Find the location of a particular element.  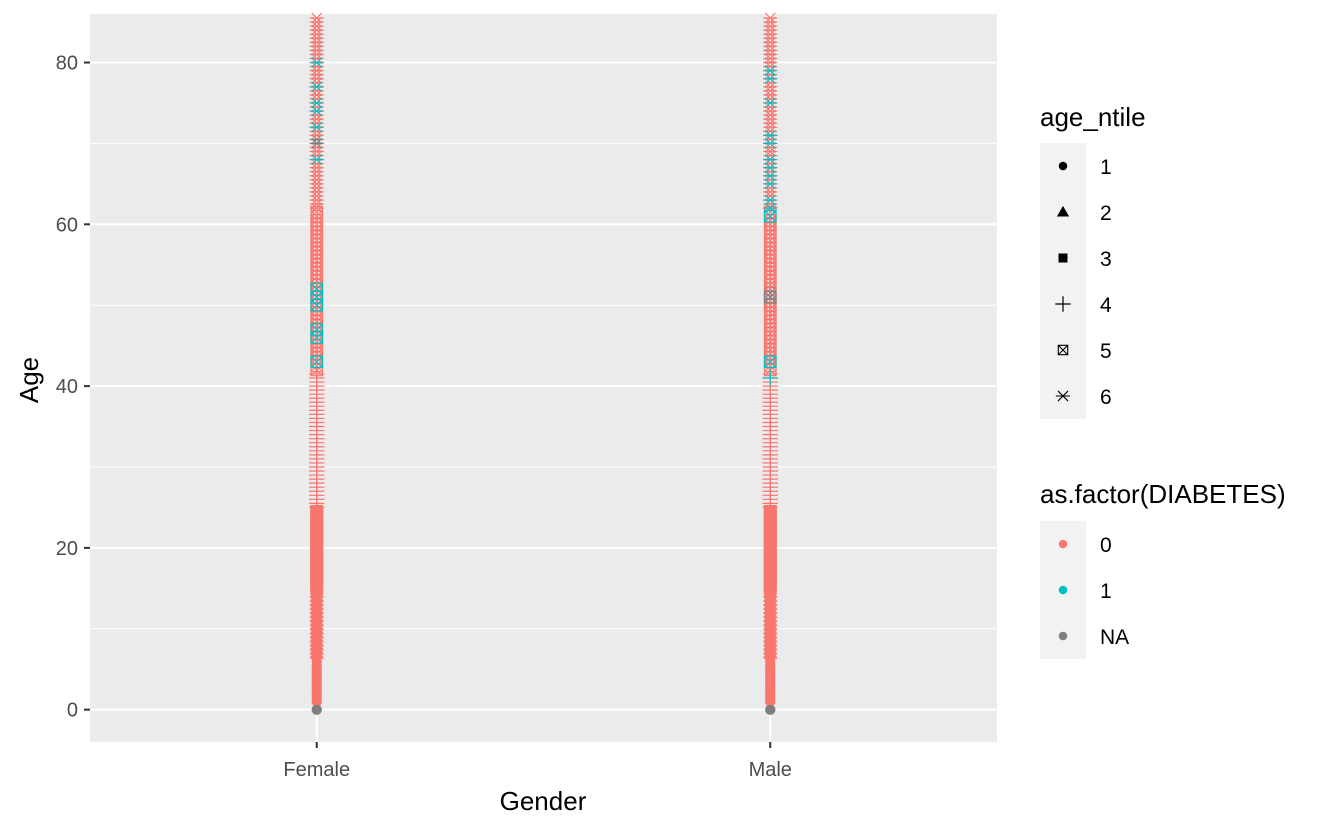

point-triangle is located at coordinates (1063, 211).